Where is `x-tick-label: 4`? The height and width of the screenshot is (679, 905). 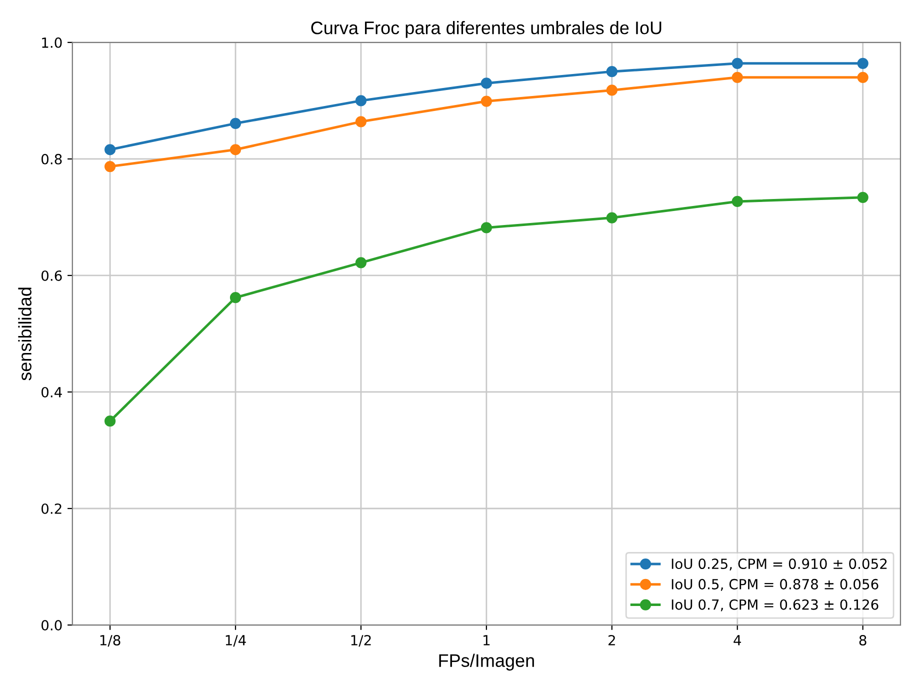
x-tick-label: 4 is located at coordinates (738, 640).